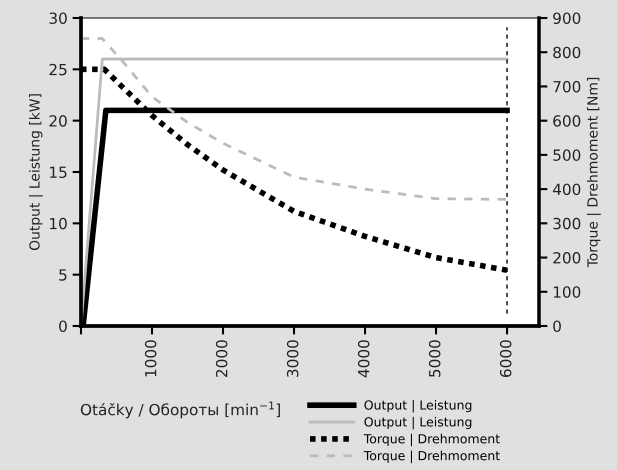 This screenshot has height=470, width=617. I want to click on y2-tick-label: 900, so click(566, 18).